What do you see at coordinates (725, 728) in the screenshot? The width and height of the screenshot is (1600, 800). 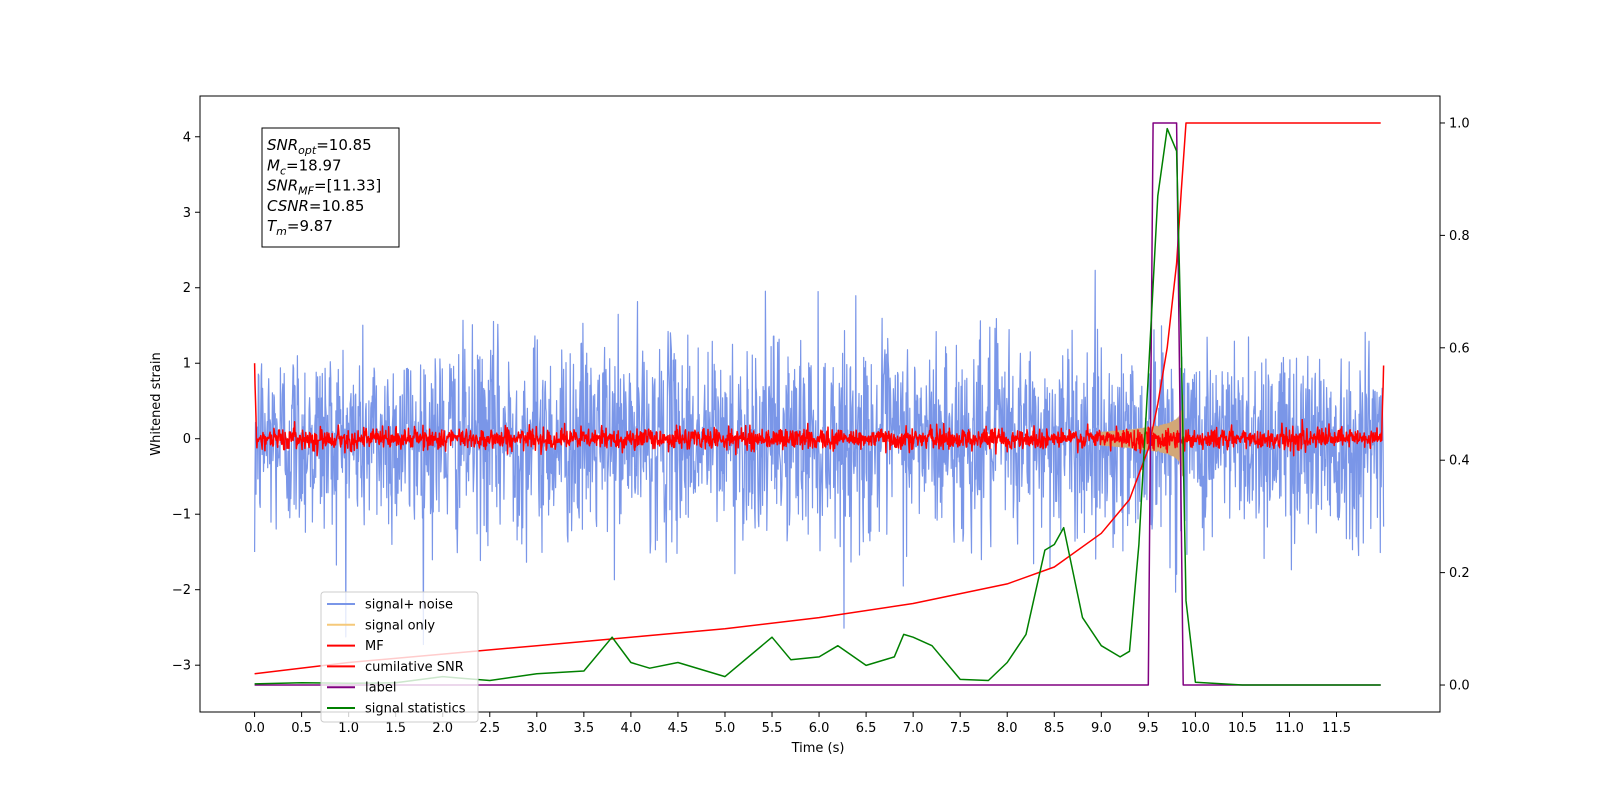 I see `x-tick-label: 5.0` at bounding box center [725, 728].